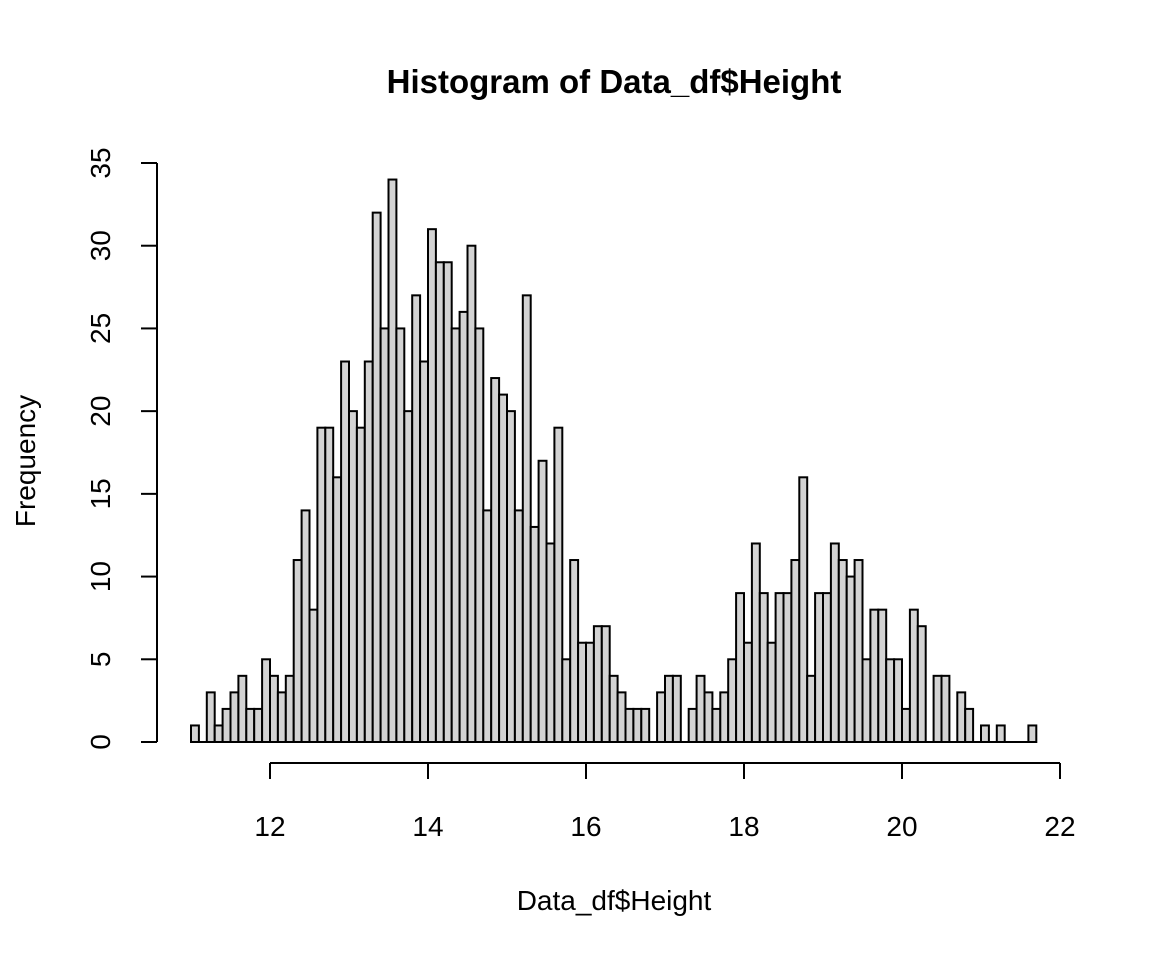 The height and width of the screenshot is (960, 1152). Describe the element at coordinates (25, 461) in the screenshot. I see `y-axis-label: Frequency` at that location.